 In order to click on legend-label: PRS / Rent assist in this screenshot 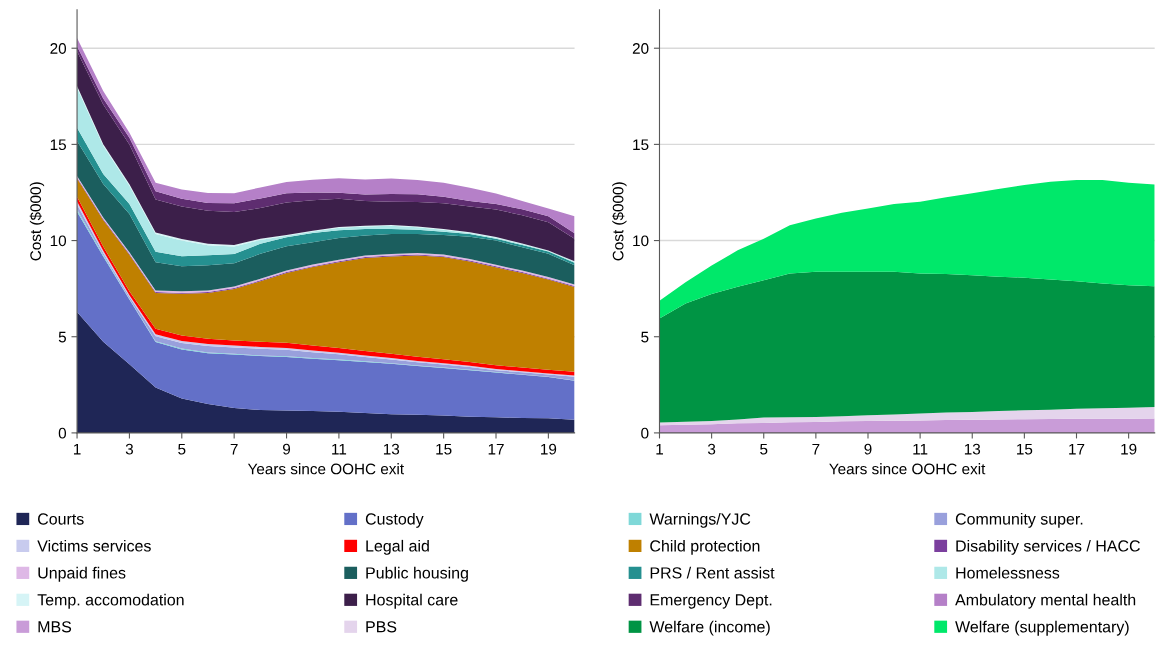, I will do `click(712, 572)`.